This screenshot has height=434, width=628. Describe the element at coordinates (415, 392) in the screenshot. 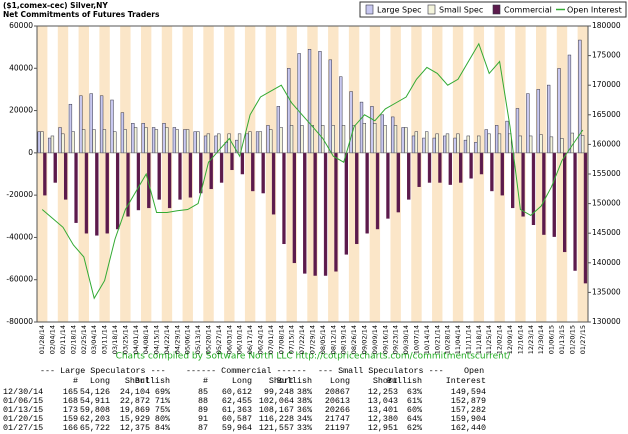

I see `table-cell: 63%` at that location.